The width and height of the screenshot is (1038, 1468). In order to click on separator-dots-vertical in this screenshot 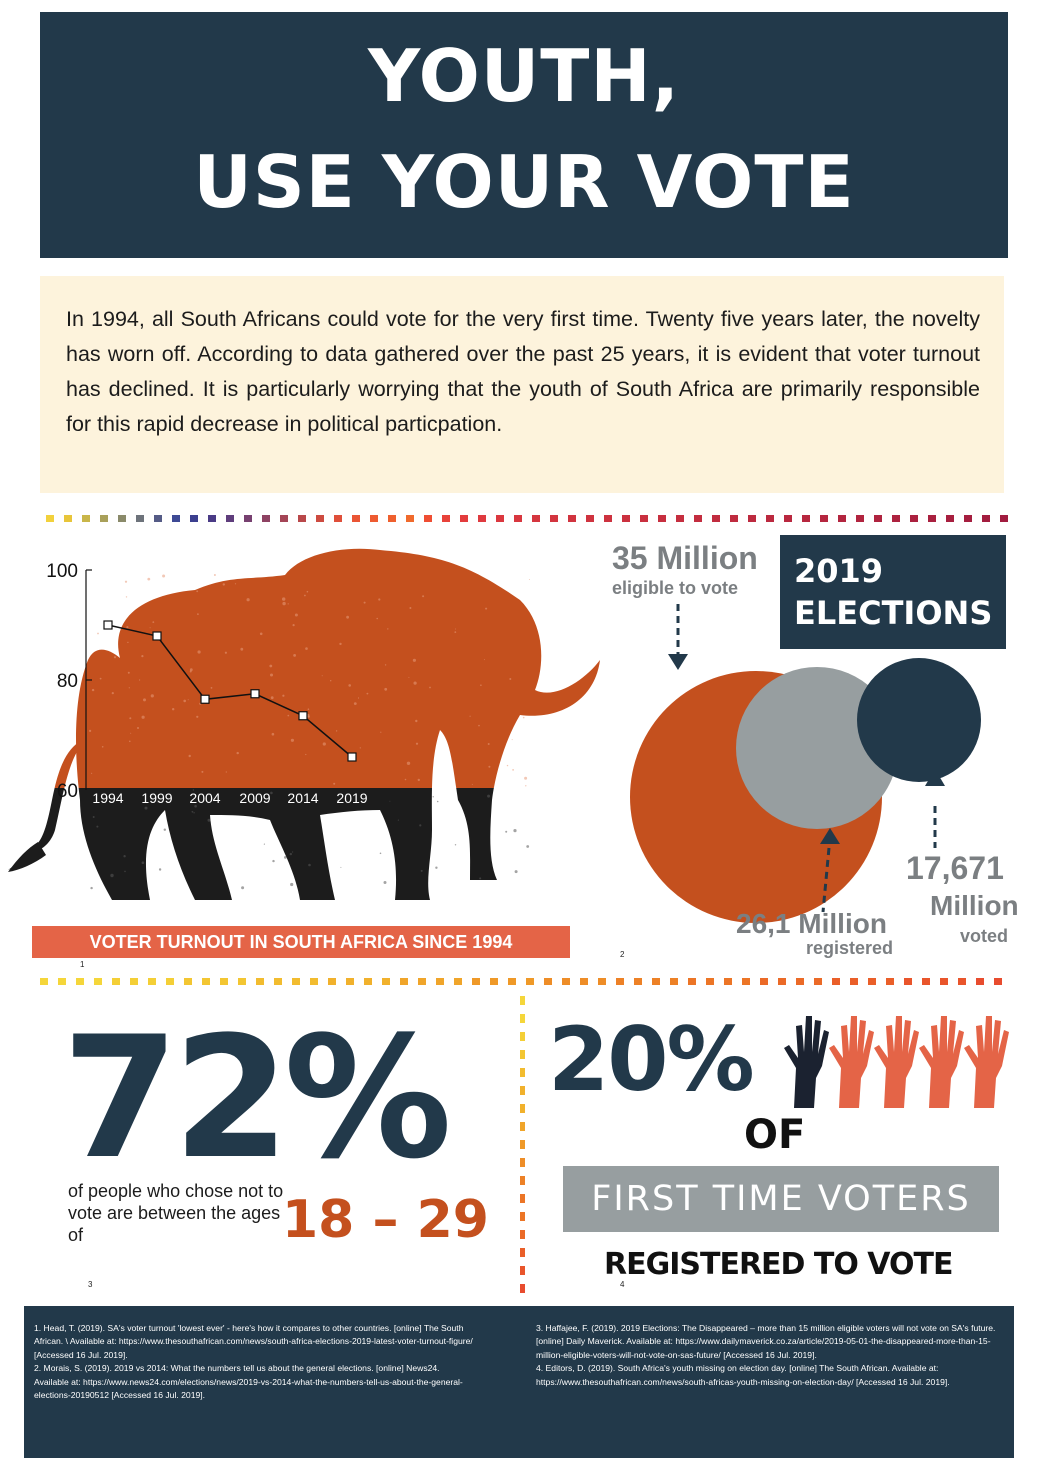, I will do `click(522, 1149)`.